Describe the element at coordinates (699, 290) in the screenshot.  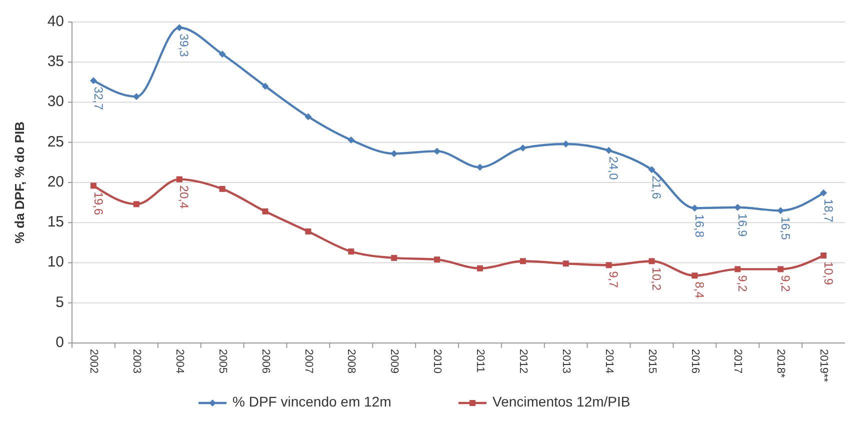
I see `data-label: 8,4` at that location.